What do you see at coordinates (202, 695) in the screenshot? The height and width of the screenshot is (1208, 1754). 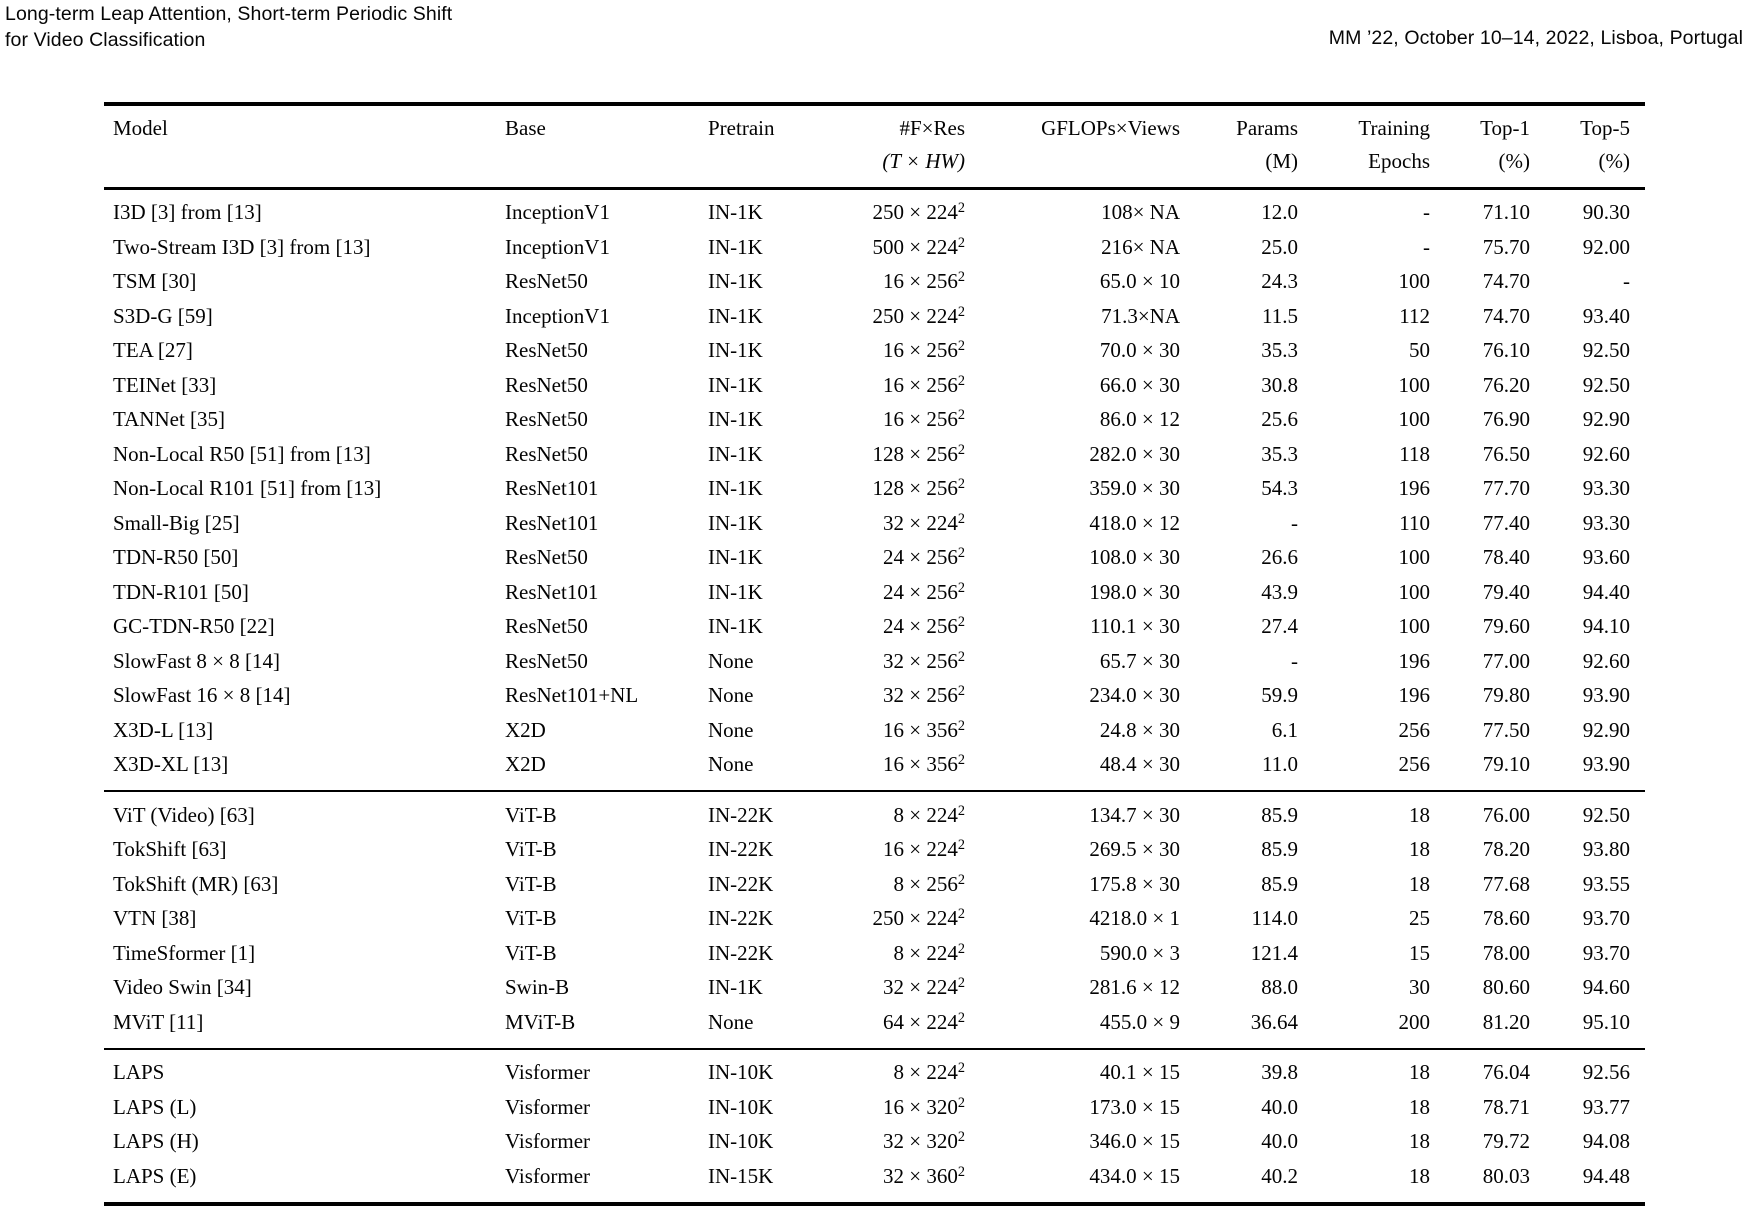 I see `cell-model: SlowFast 16 × 8 [14]` at bounding box center [202, 695].